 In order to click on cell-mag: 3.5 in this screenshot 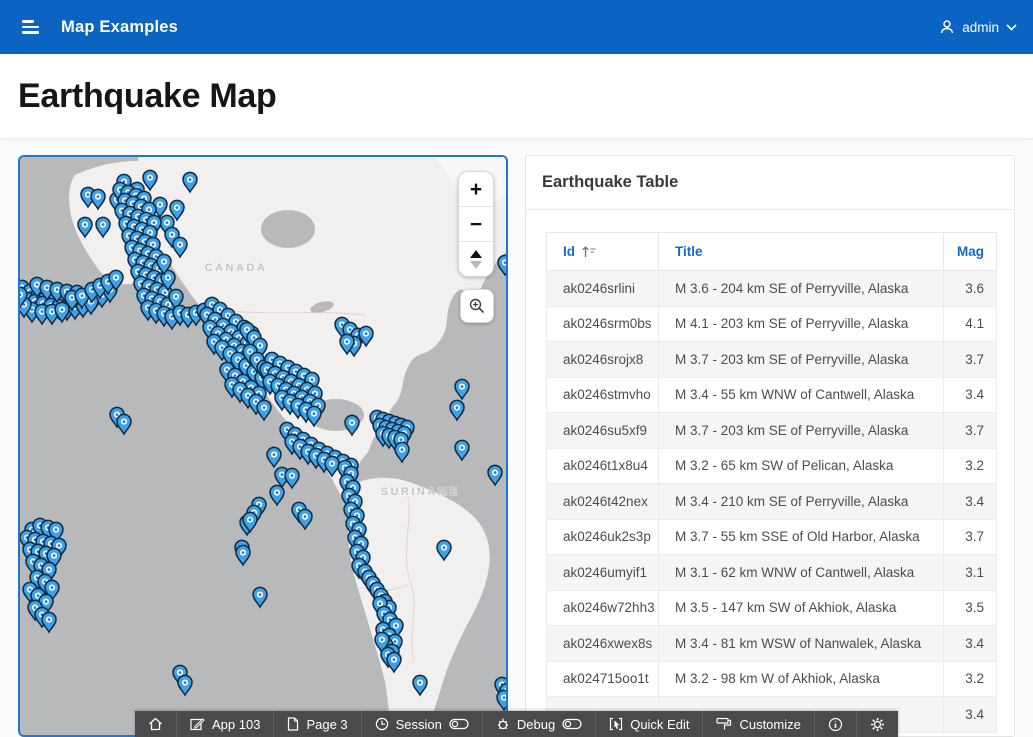, I will do `click(970, 607)`.